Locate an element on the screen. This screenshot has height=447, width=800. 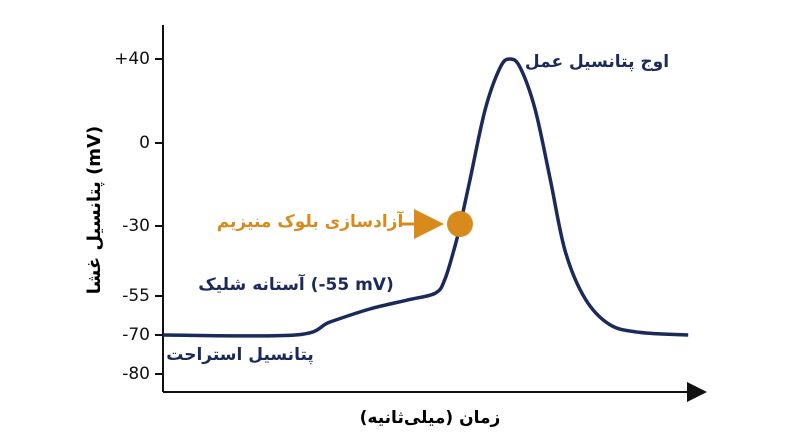
x-axis-label: زمان (میلی‌ثانیه) is located at coordinates (430, 418).